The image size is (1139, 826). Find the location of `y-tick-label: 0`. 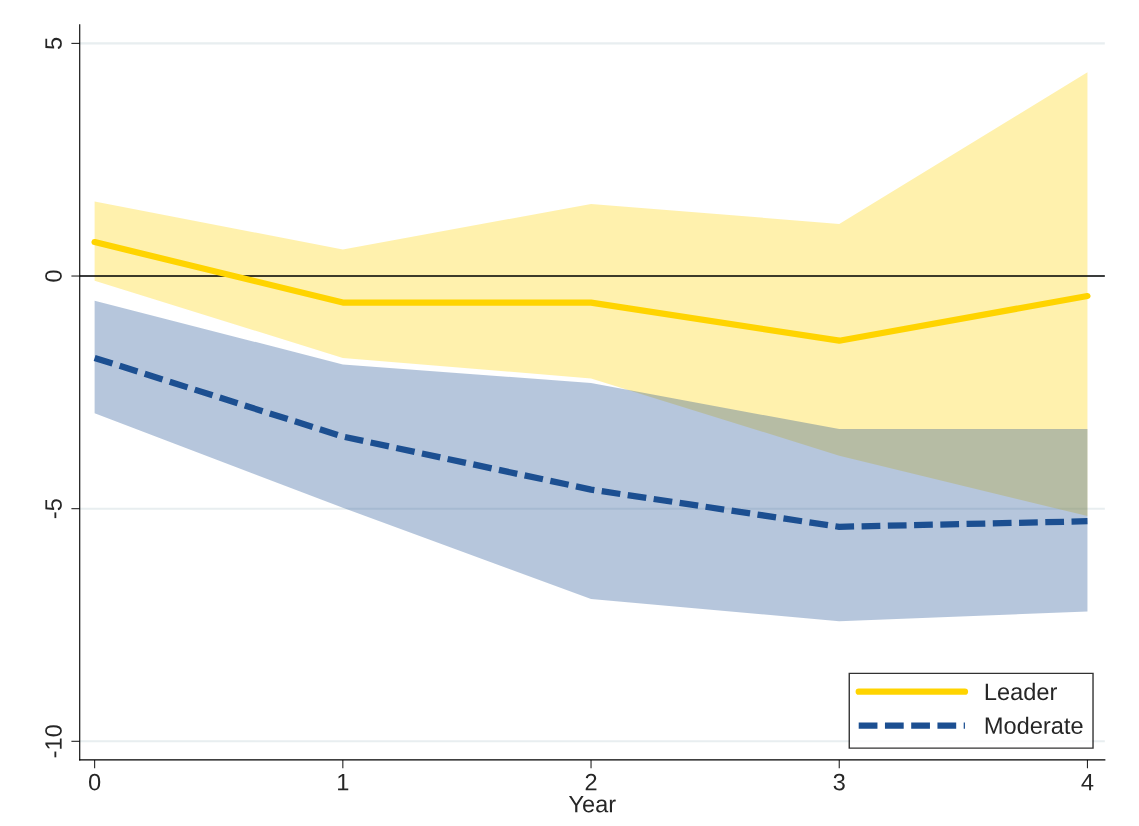

y-tick-label: 0 is located at coordinates (53, 276).